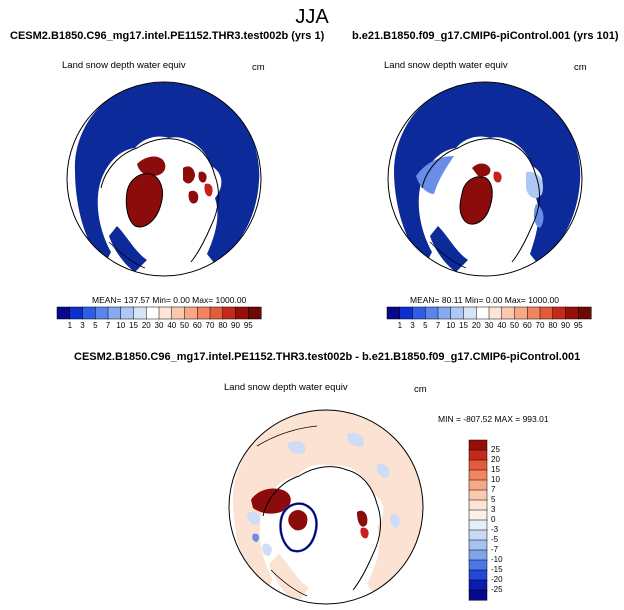 Image resolution: width=624 pixels, height=610 pixels. Describe the element at coordinates (476, 200) in the screenshot. I see `panel-control-greenland-snow` at that location.